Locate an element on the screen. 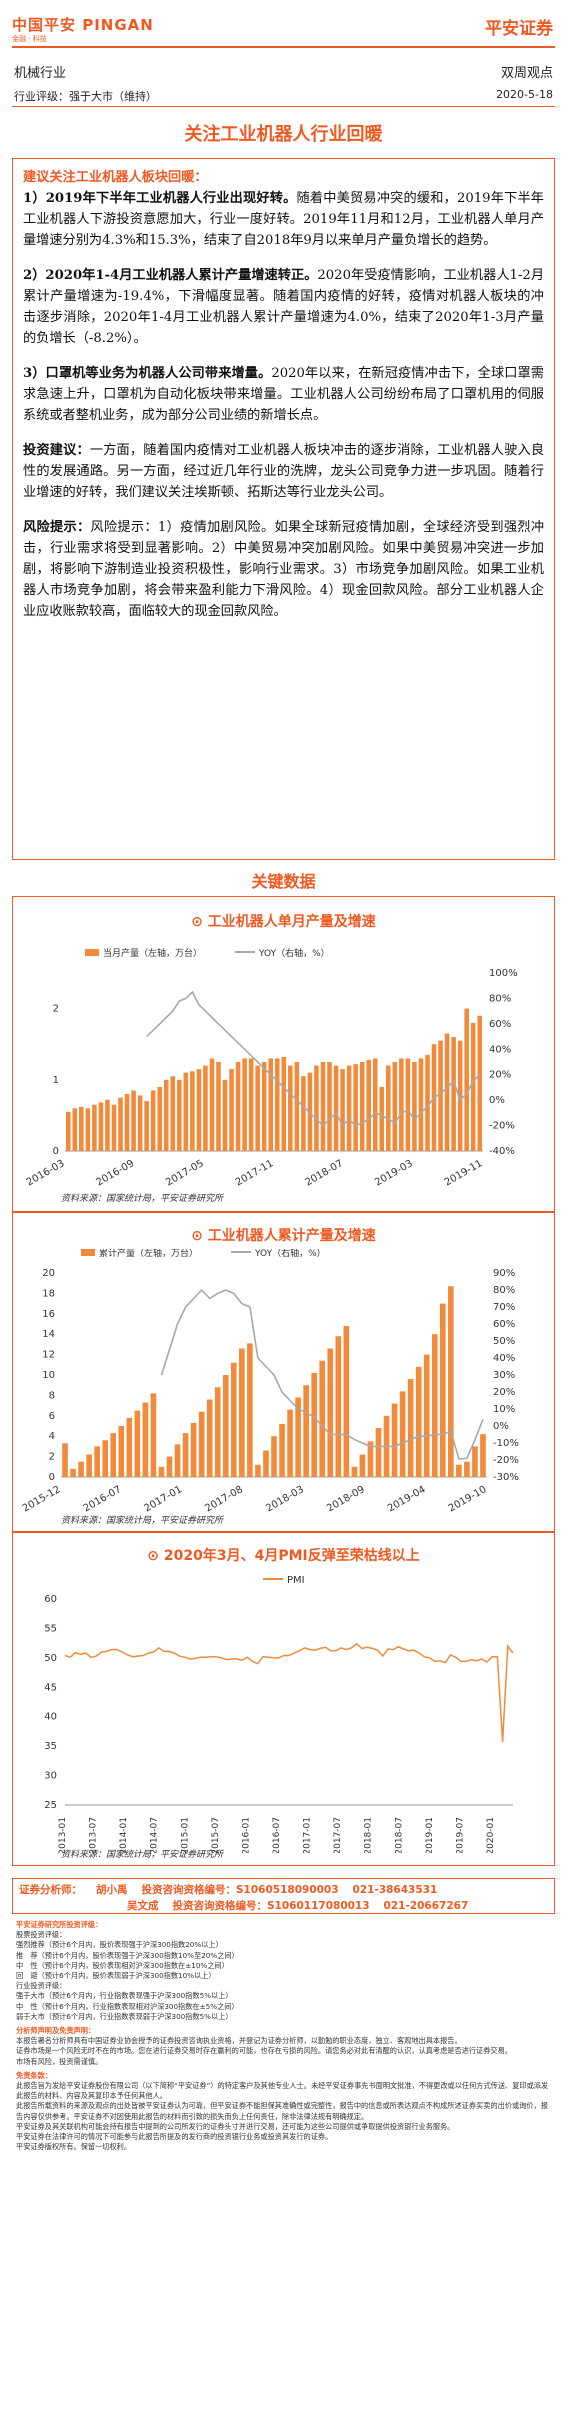 The image size is (567, 2409). y-right-tick: 100% is located at coordinates (503, 973).